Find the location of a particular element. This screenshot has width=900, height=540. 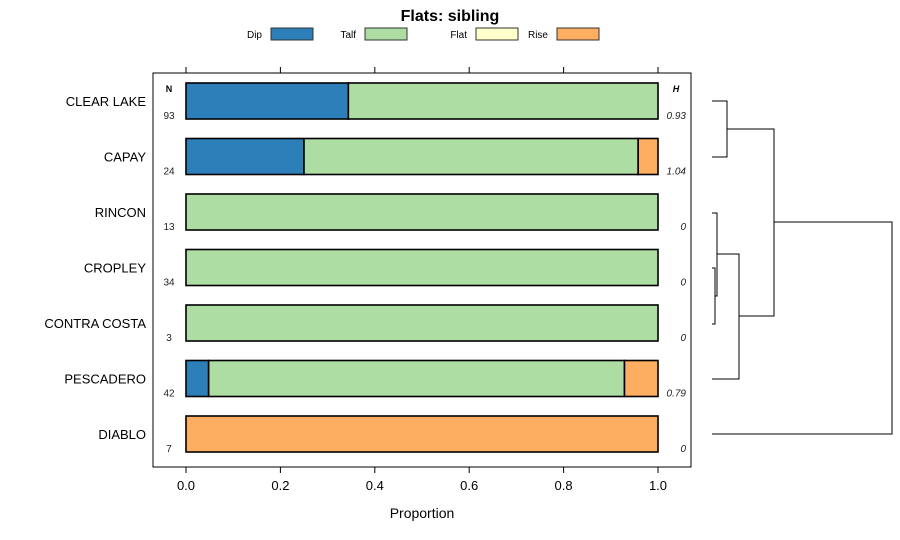

x-axis-label: Proportion is located at coordinates (422, 513).